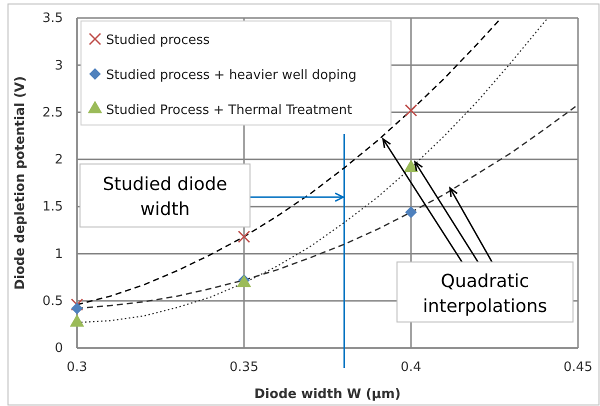 The width and height of the screenshot is (600, 406). What do you see at coordinates (58, 160) in the screenshot?
I see `y-tick-label: 2` at bounding box center [58, 160].